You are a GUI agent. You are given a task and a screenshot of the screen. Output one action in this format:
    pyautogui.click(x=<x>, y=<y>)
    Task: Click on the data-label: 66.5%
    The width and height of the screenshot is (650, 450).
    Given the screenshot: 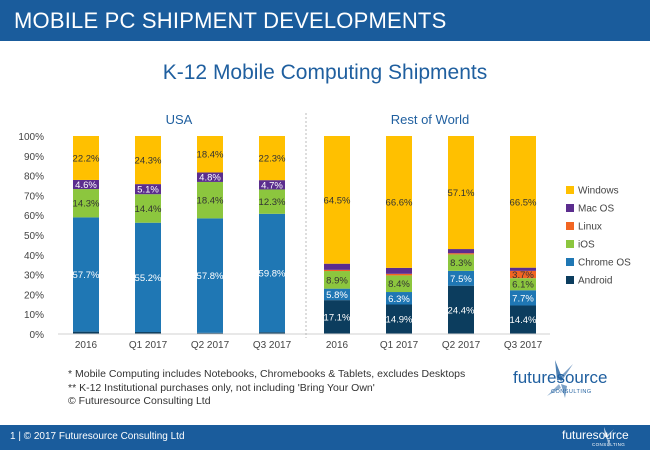 What is the action you would take?
    pyautogui.click(x=523, y=202)
    